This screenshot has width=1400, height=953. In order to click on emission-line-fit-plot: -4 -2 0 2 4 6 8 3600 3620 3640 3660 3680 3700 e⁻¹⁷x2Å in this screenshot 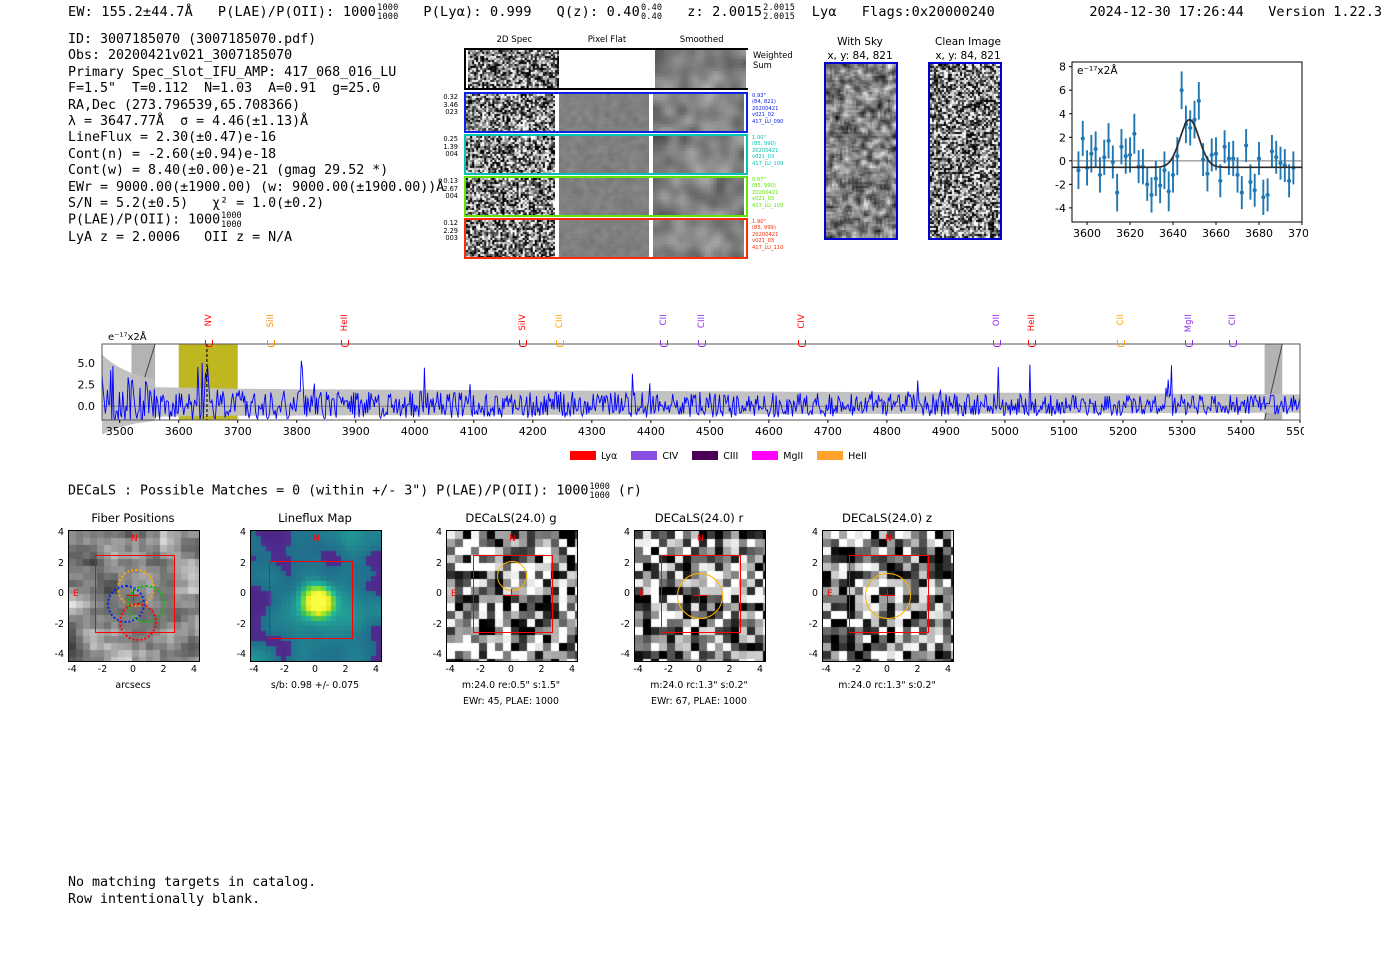, I will do `click(1174, 150)`.